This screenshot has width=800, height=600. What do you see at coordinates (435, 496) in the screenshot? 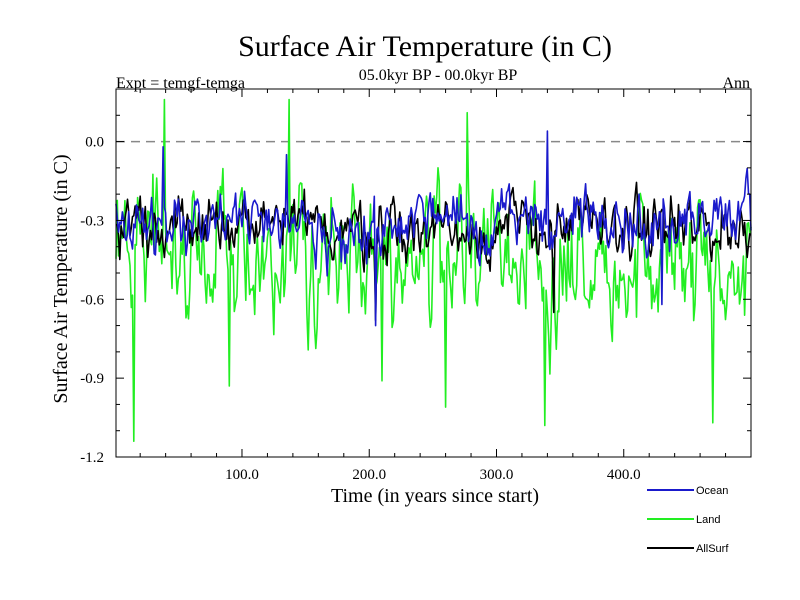
I see `x-axis-label: Time (in years since start)` at bounding box center [435, 496].